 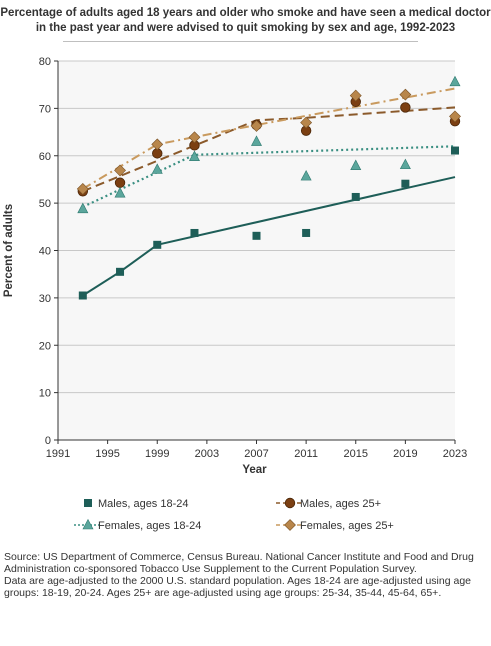 I want to click on x-tick-label: 2003, so click(x=207, y=454).